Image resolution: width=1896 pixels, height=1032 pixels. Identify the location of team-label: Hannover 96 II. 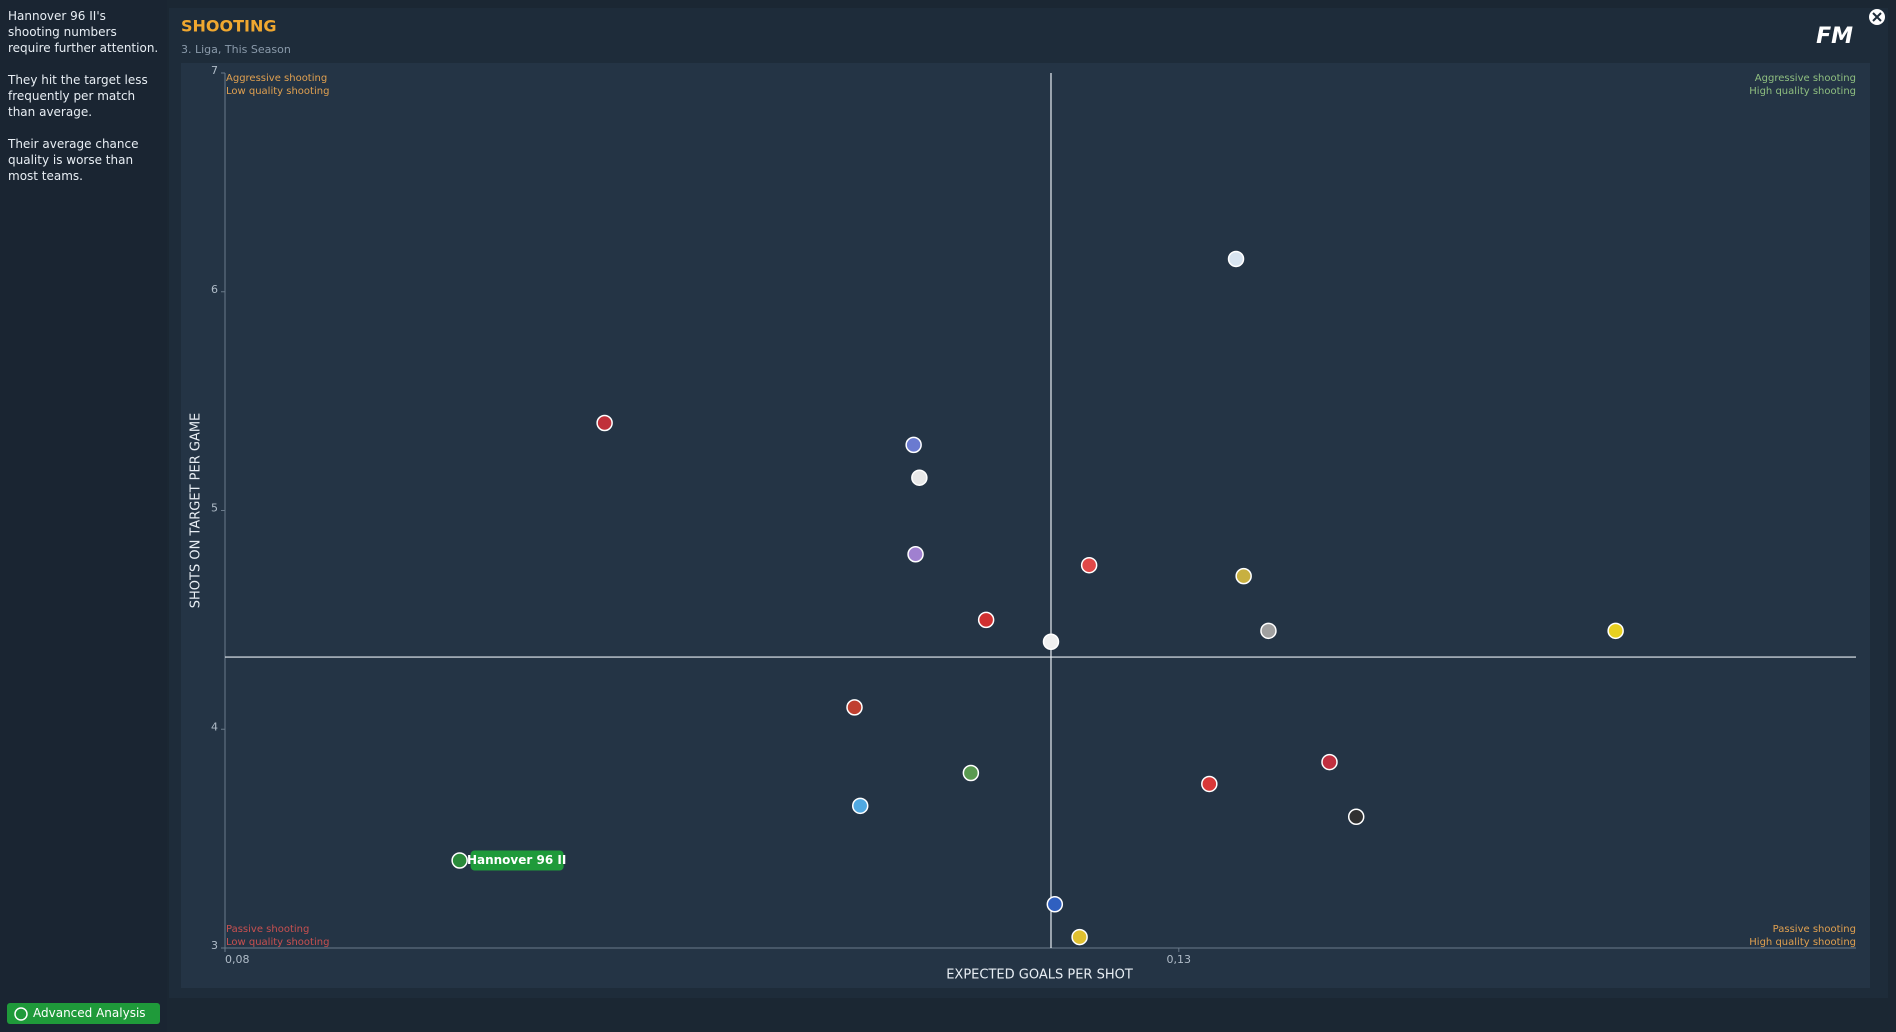
(516, 860).